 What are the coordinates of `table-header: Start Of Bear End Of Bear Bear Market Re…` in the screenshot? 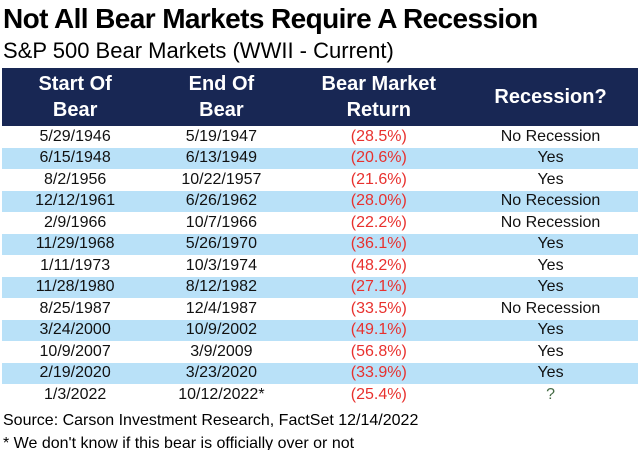 It's located at (320, 97).